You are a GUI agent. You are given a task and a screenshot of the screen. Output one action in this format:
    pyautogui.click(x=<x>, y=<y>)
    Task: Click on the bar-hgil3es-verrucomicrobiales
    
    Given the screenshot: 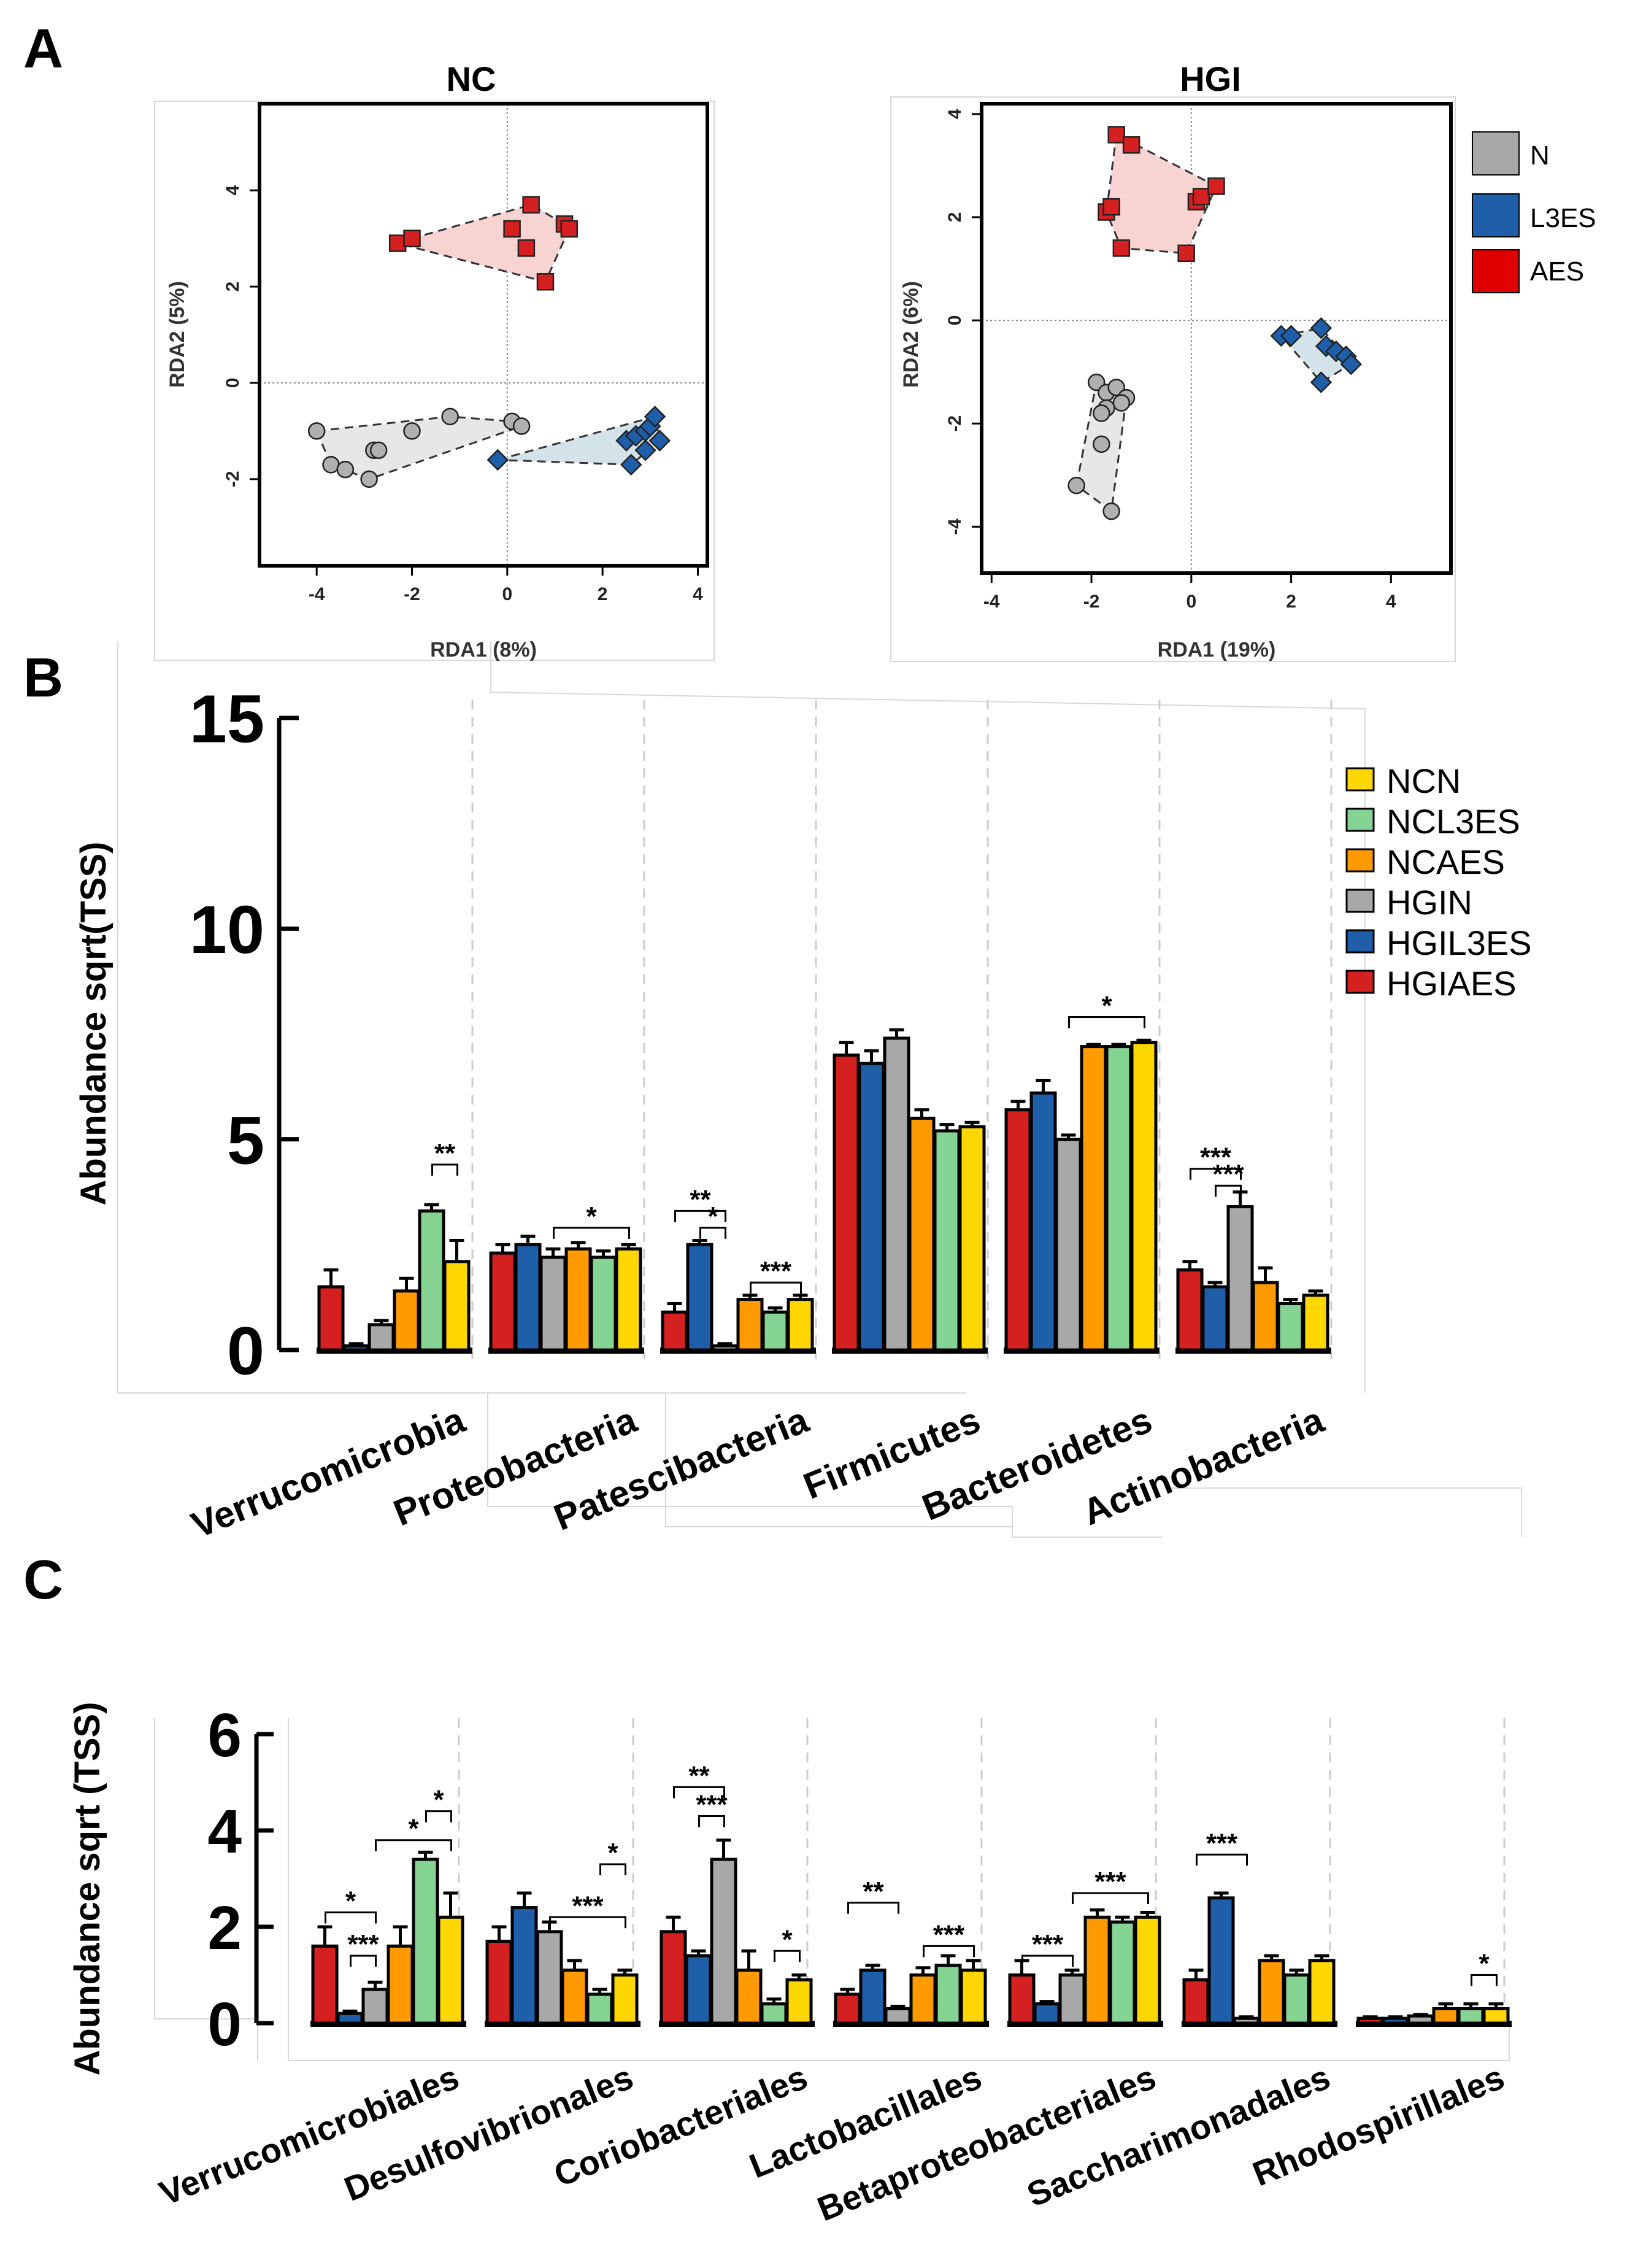 What is the action you would take?
    pyautogui.click(x=350, y=2018)
    